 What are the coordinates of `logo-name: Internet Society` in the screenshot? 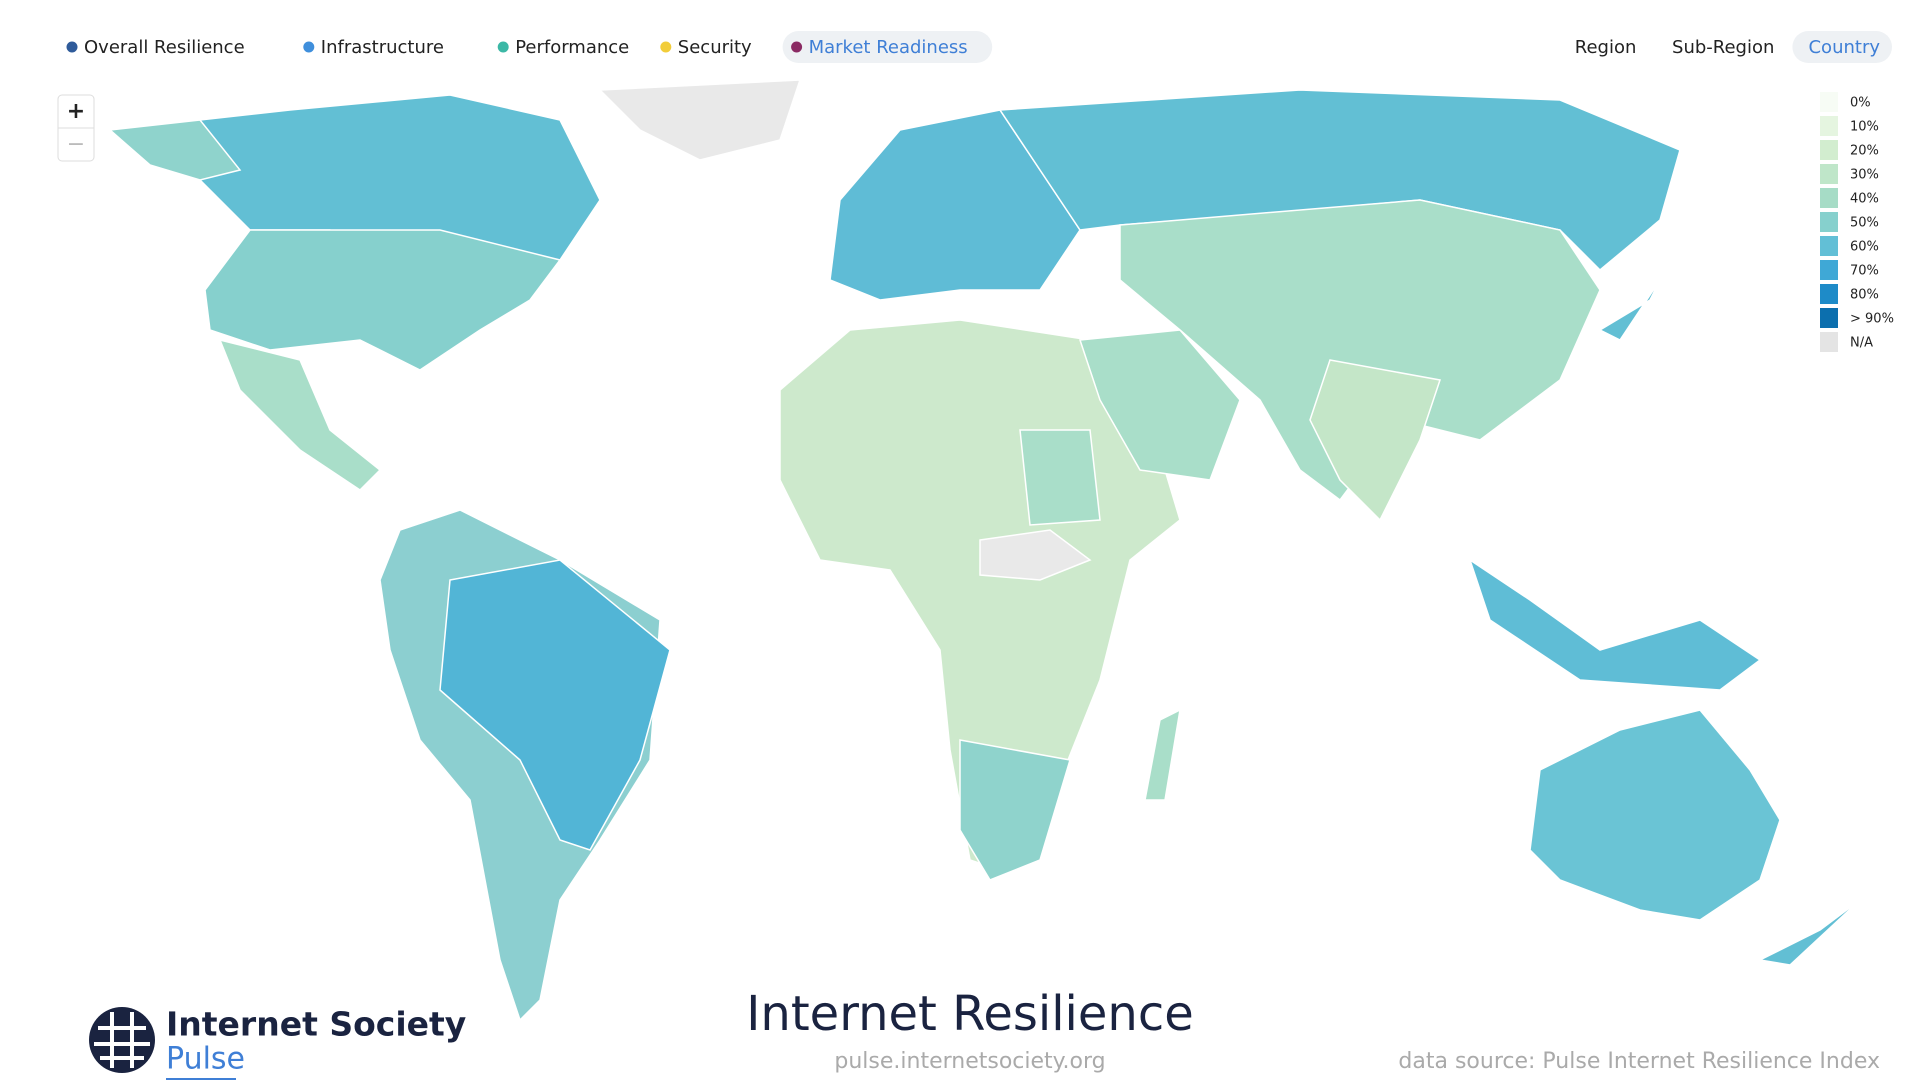 It's located at (316, 1024).